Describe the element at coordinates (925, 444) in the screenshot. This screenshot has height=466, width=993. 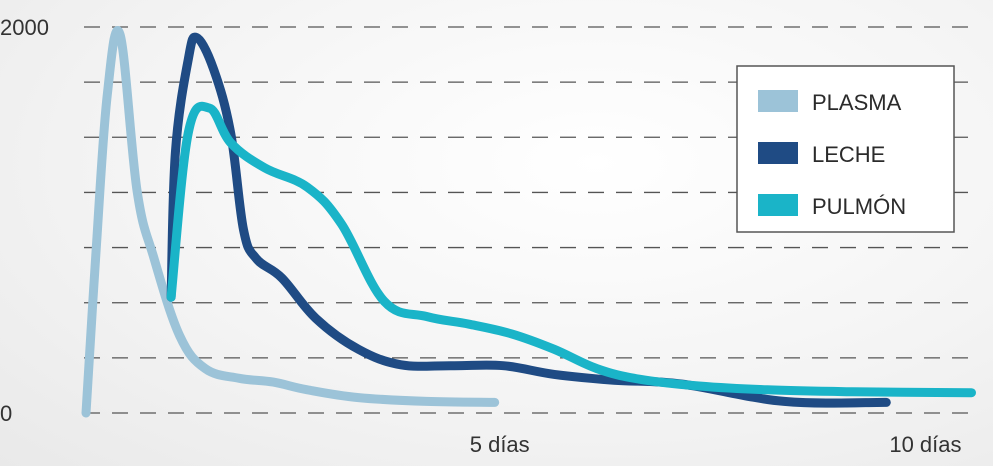
I see `x-tick-label: 10 días` at that location.